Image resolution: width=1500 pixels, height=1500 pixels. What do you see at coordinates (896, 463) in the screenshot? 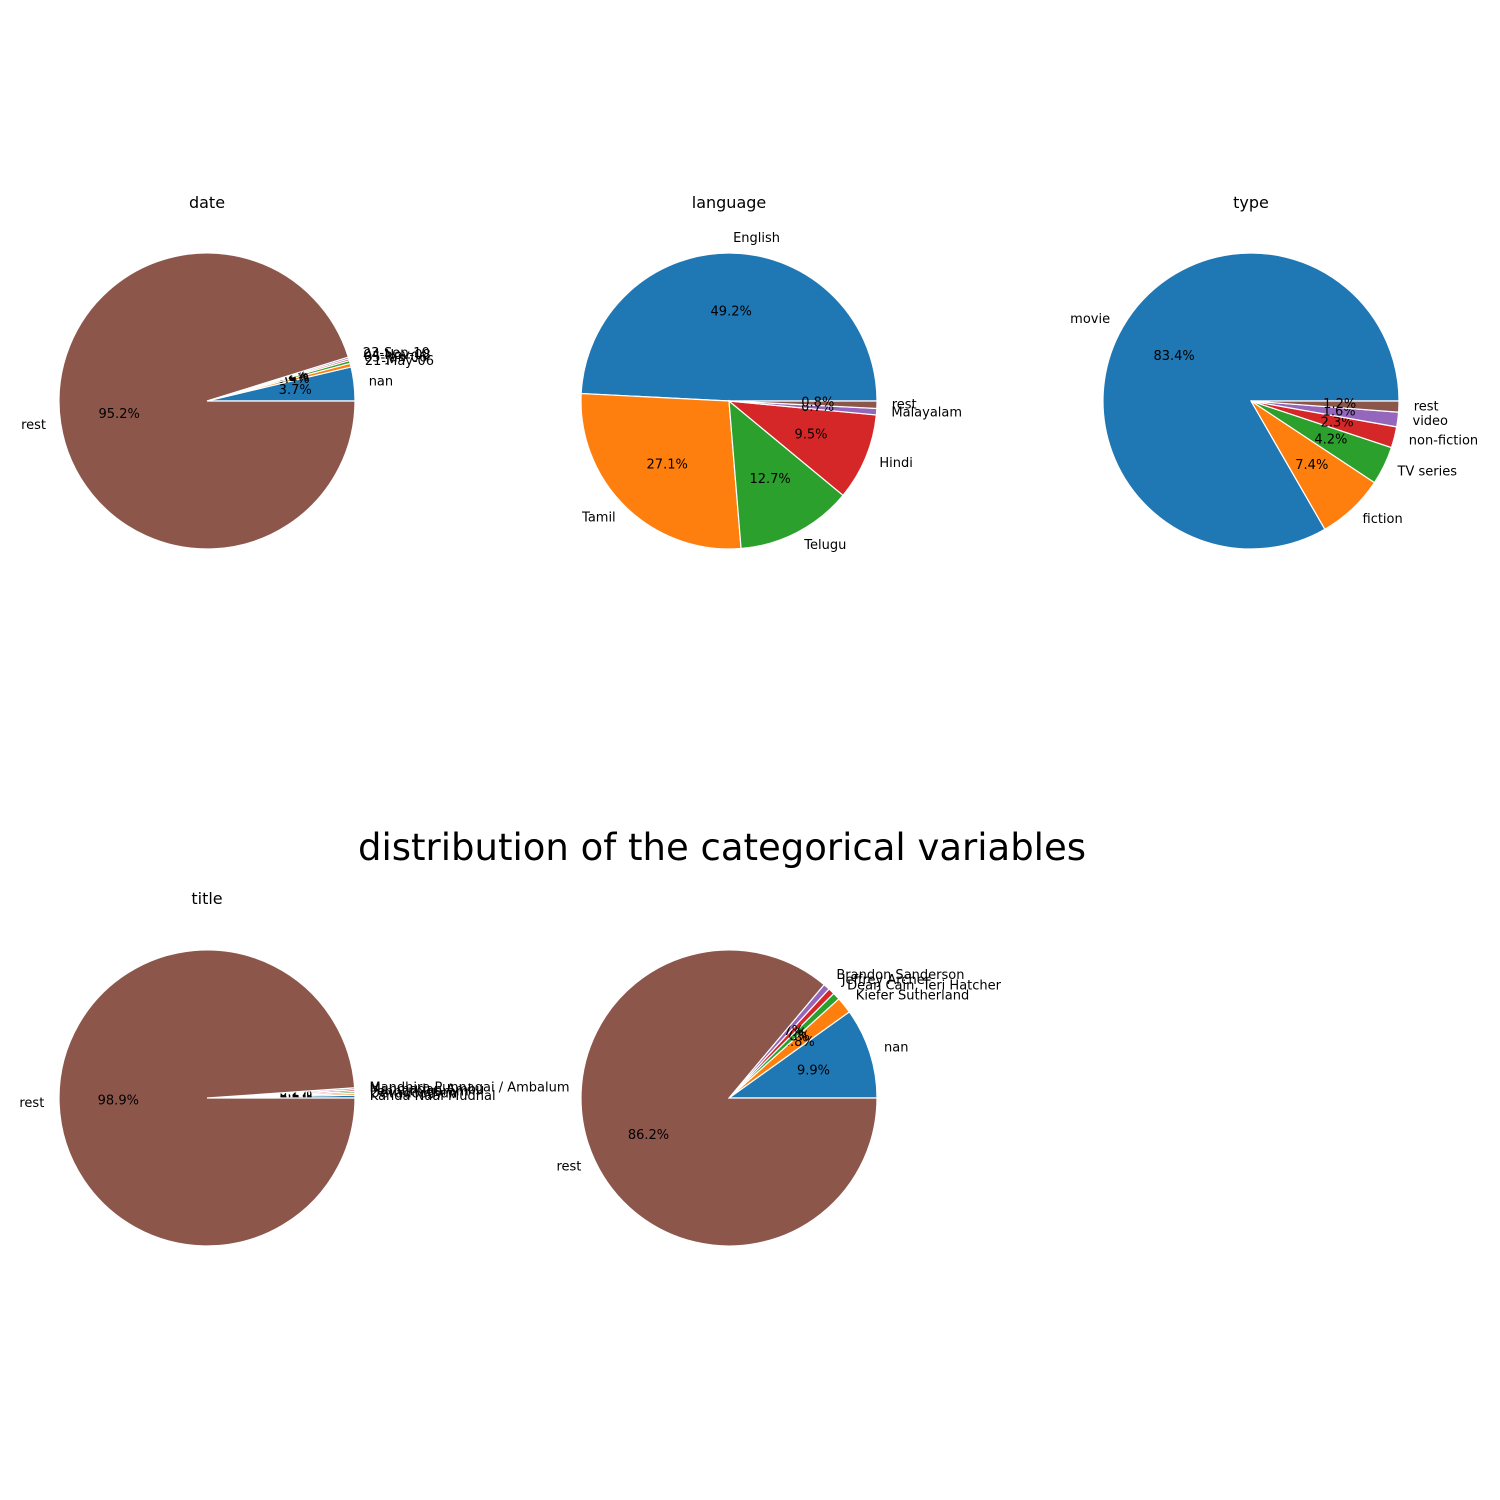
I see `slice-label: Hindi` at bounding box center [896, 463].